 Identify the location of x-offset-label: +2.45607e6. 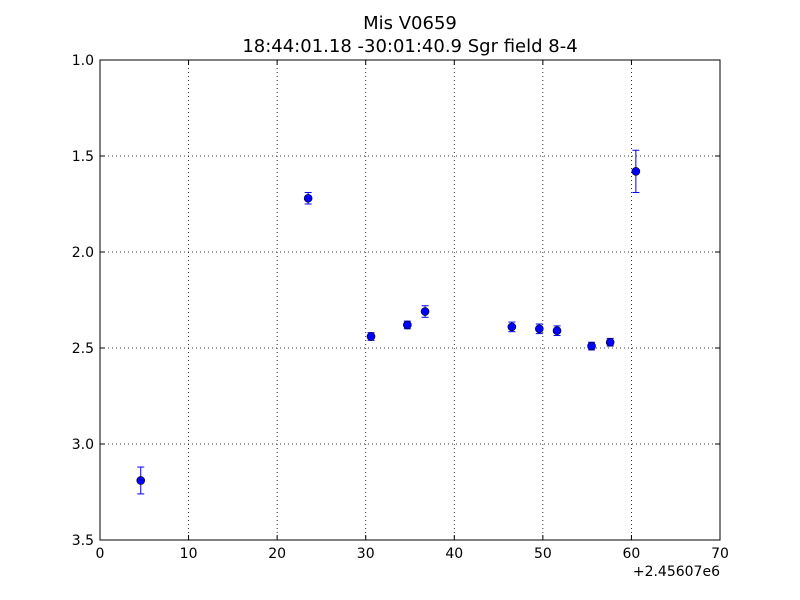
(676, 572).